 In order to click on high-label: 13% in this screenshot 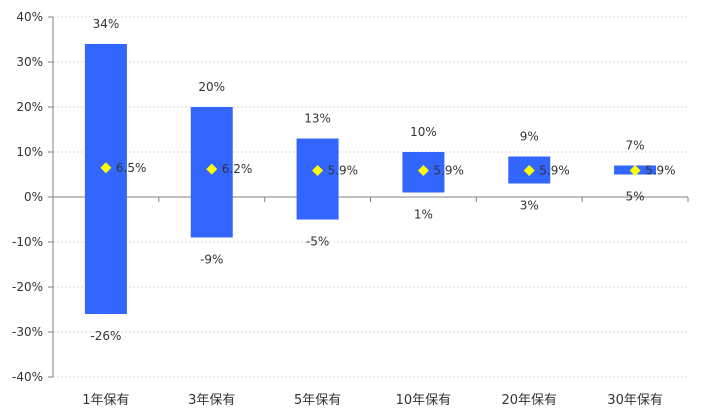, I will do `click(317, 119)`.